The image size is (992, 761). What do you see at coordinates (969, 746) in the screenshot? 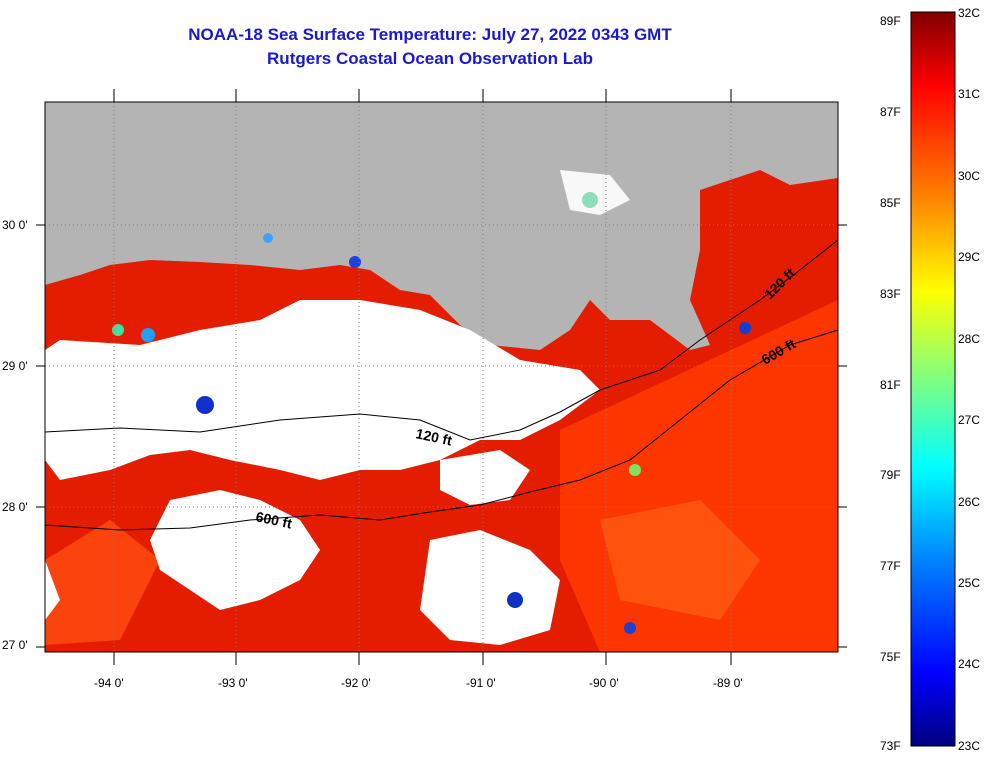
I see `colorbar-c-label: 23C` at bounding box center [969, 746].